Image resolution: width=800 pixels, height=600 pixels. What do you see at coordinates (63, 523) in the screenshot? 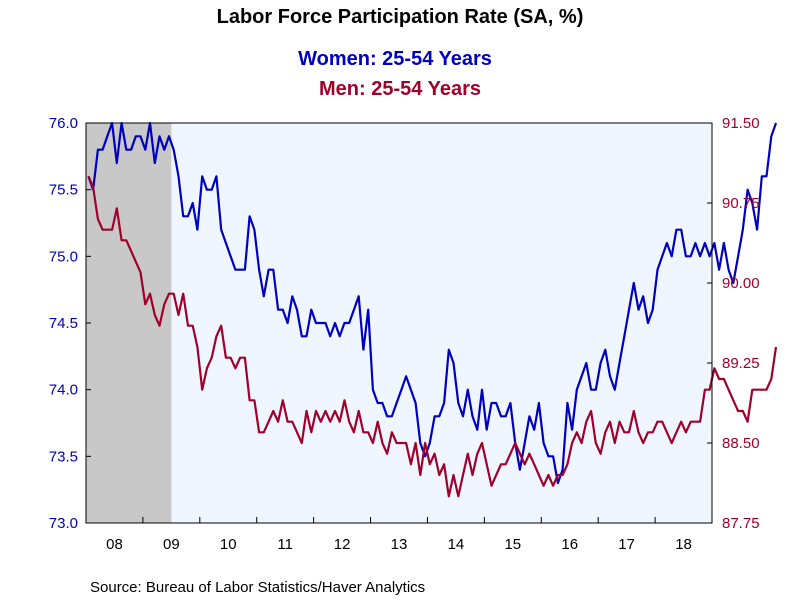
I see `left-tick-label: 73.0` at bounding box center [63, 523].